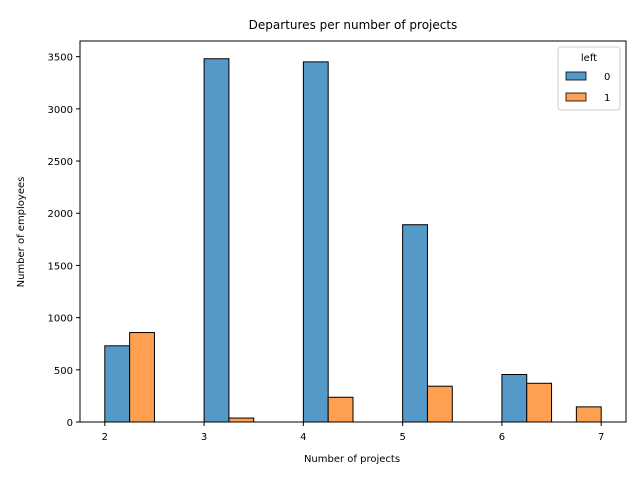 This screenshot has height=480, width=640. Describe the element at coordinates (589, 78) in the screenshot. I see `legend: left 0 1` at that location.